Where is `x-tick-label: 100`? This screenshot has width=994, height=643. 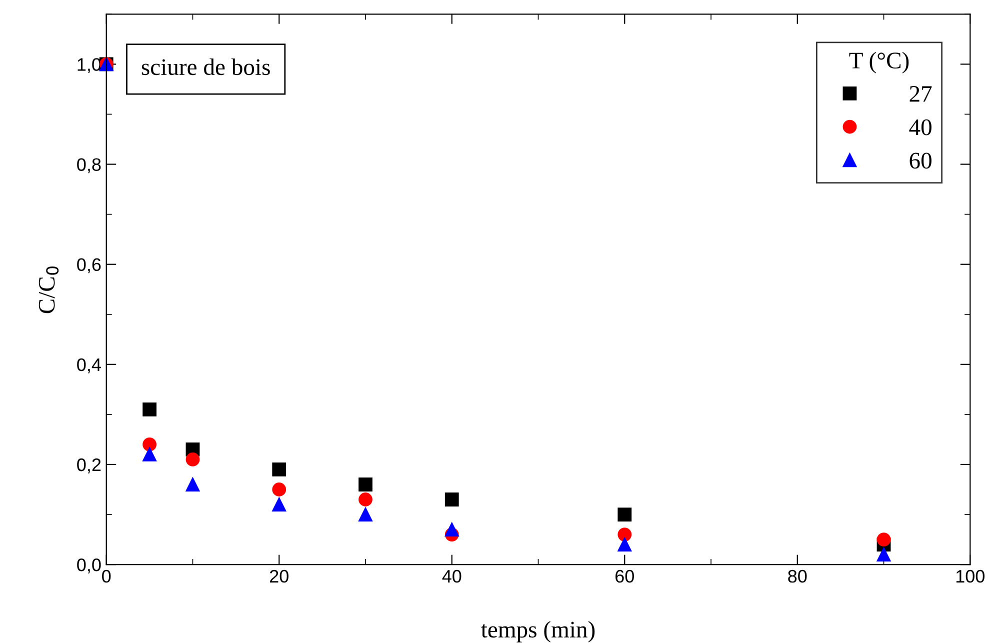
x-tick-label: 100 is located at coordinates (970, 576).